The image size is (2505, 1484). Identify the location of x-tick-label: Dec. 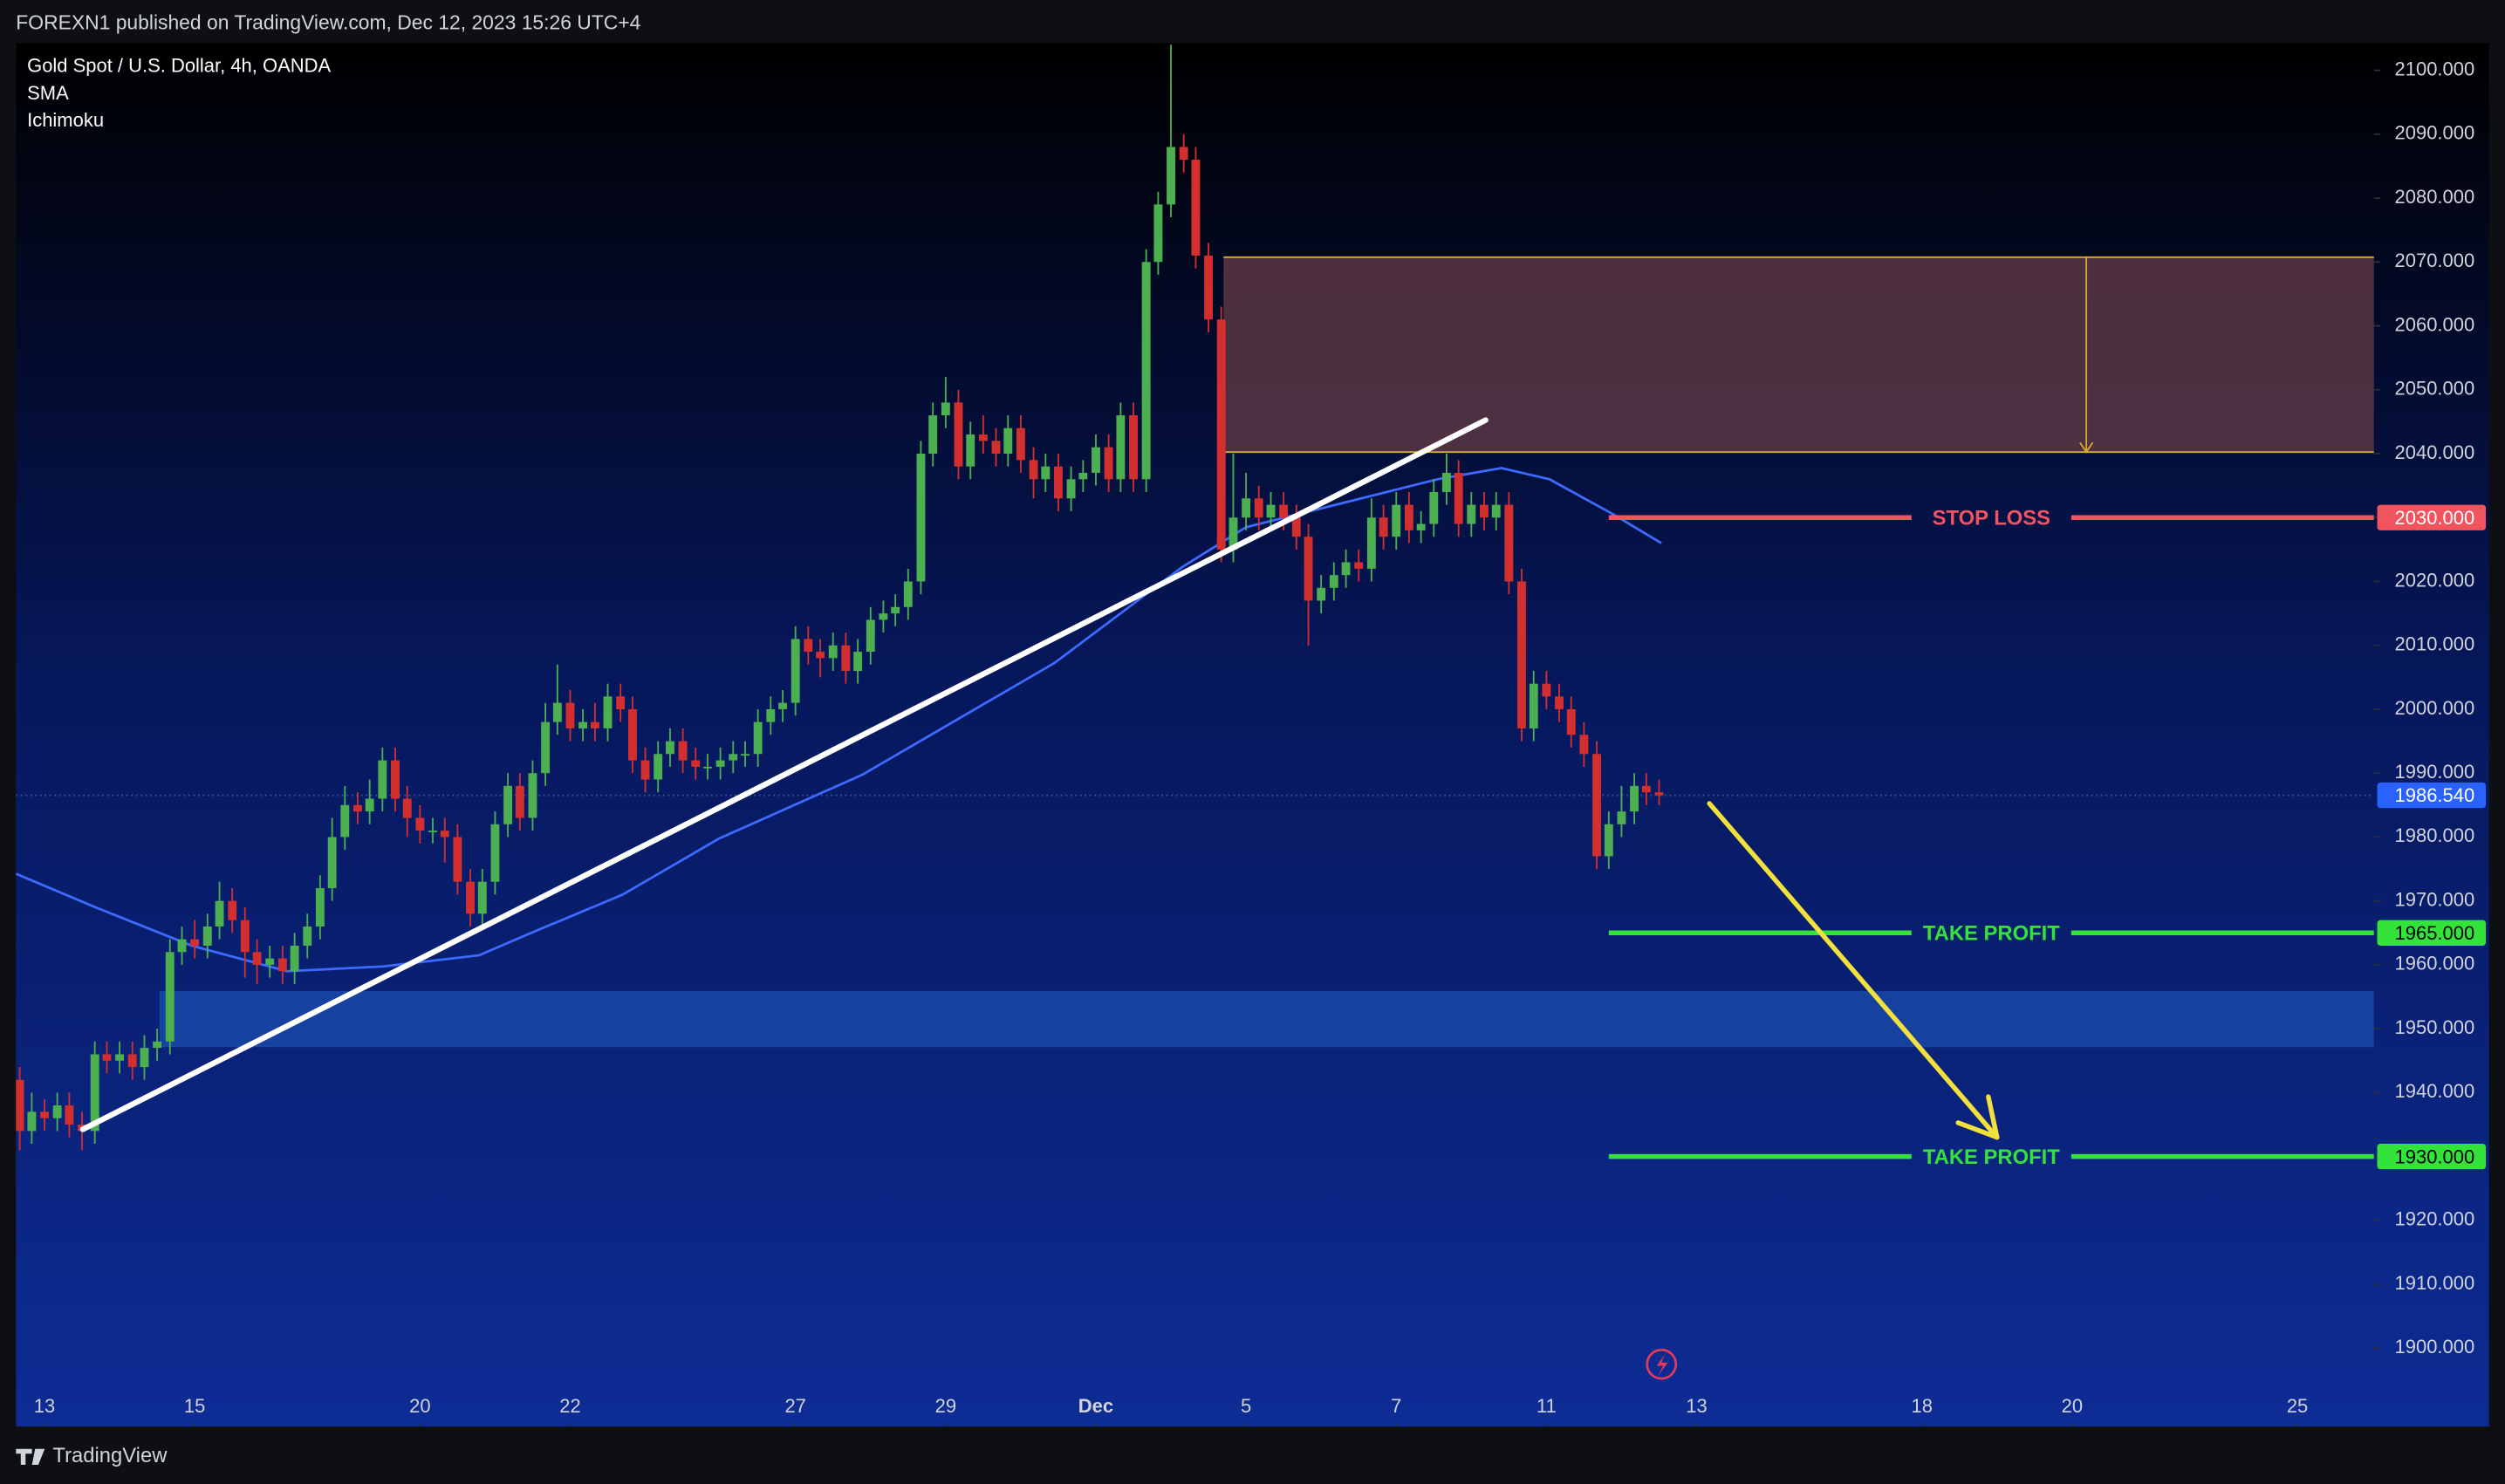
(1095, 1406).